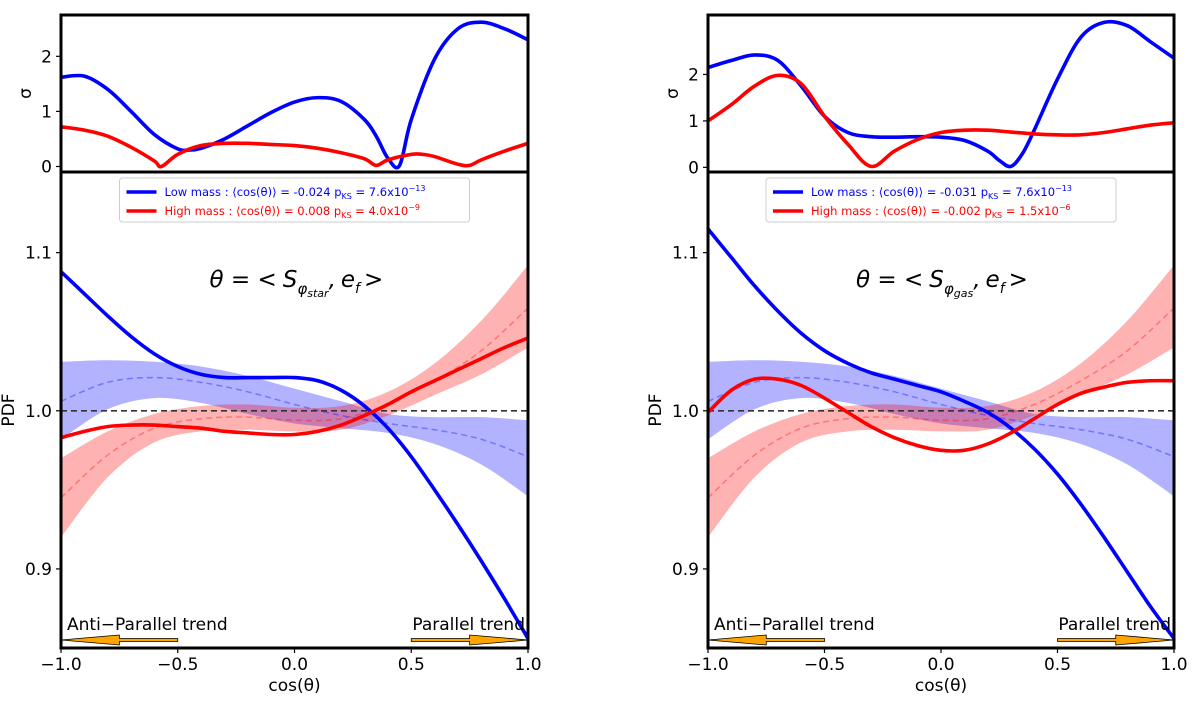 Image resolution: width=1197 pixels, height=706 pixels. What do you see at coordinates (380, 211) in the screenshot?
I see `legend-eq: = 4.0x10` at bounding box center [380, 211].